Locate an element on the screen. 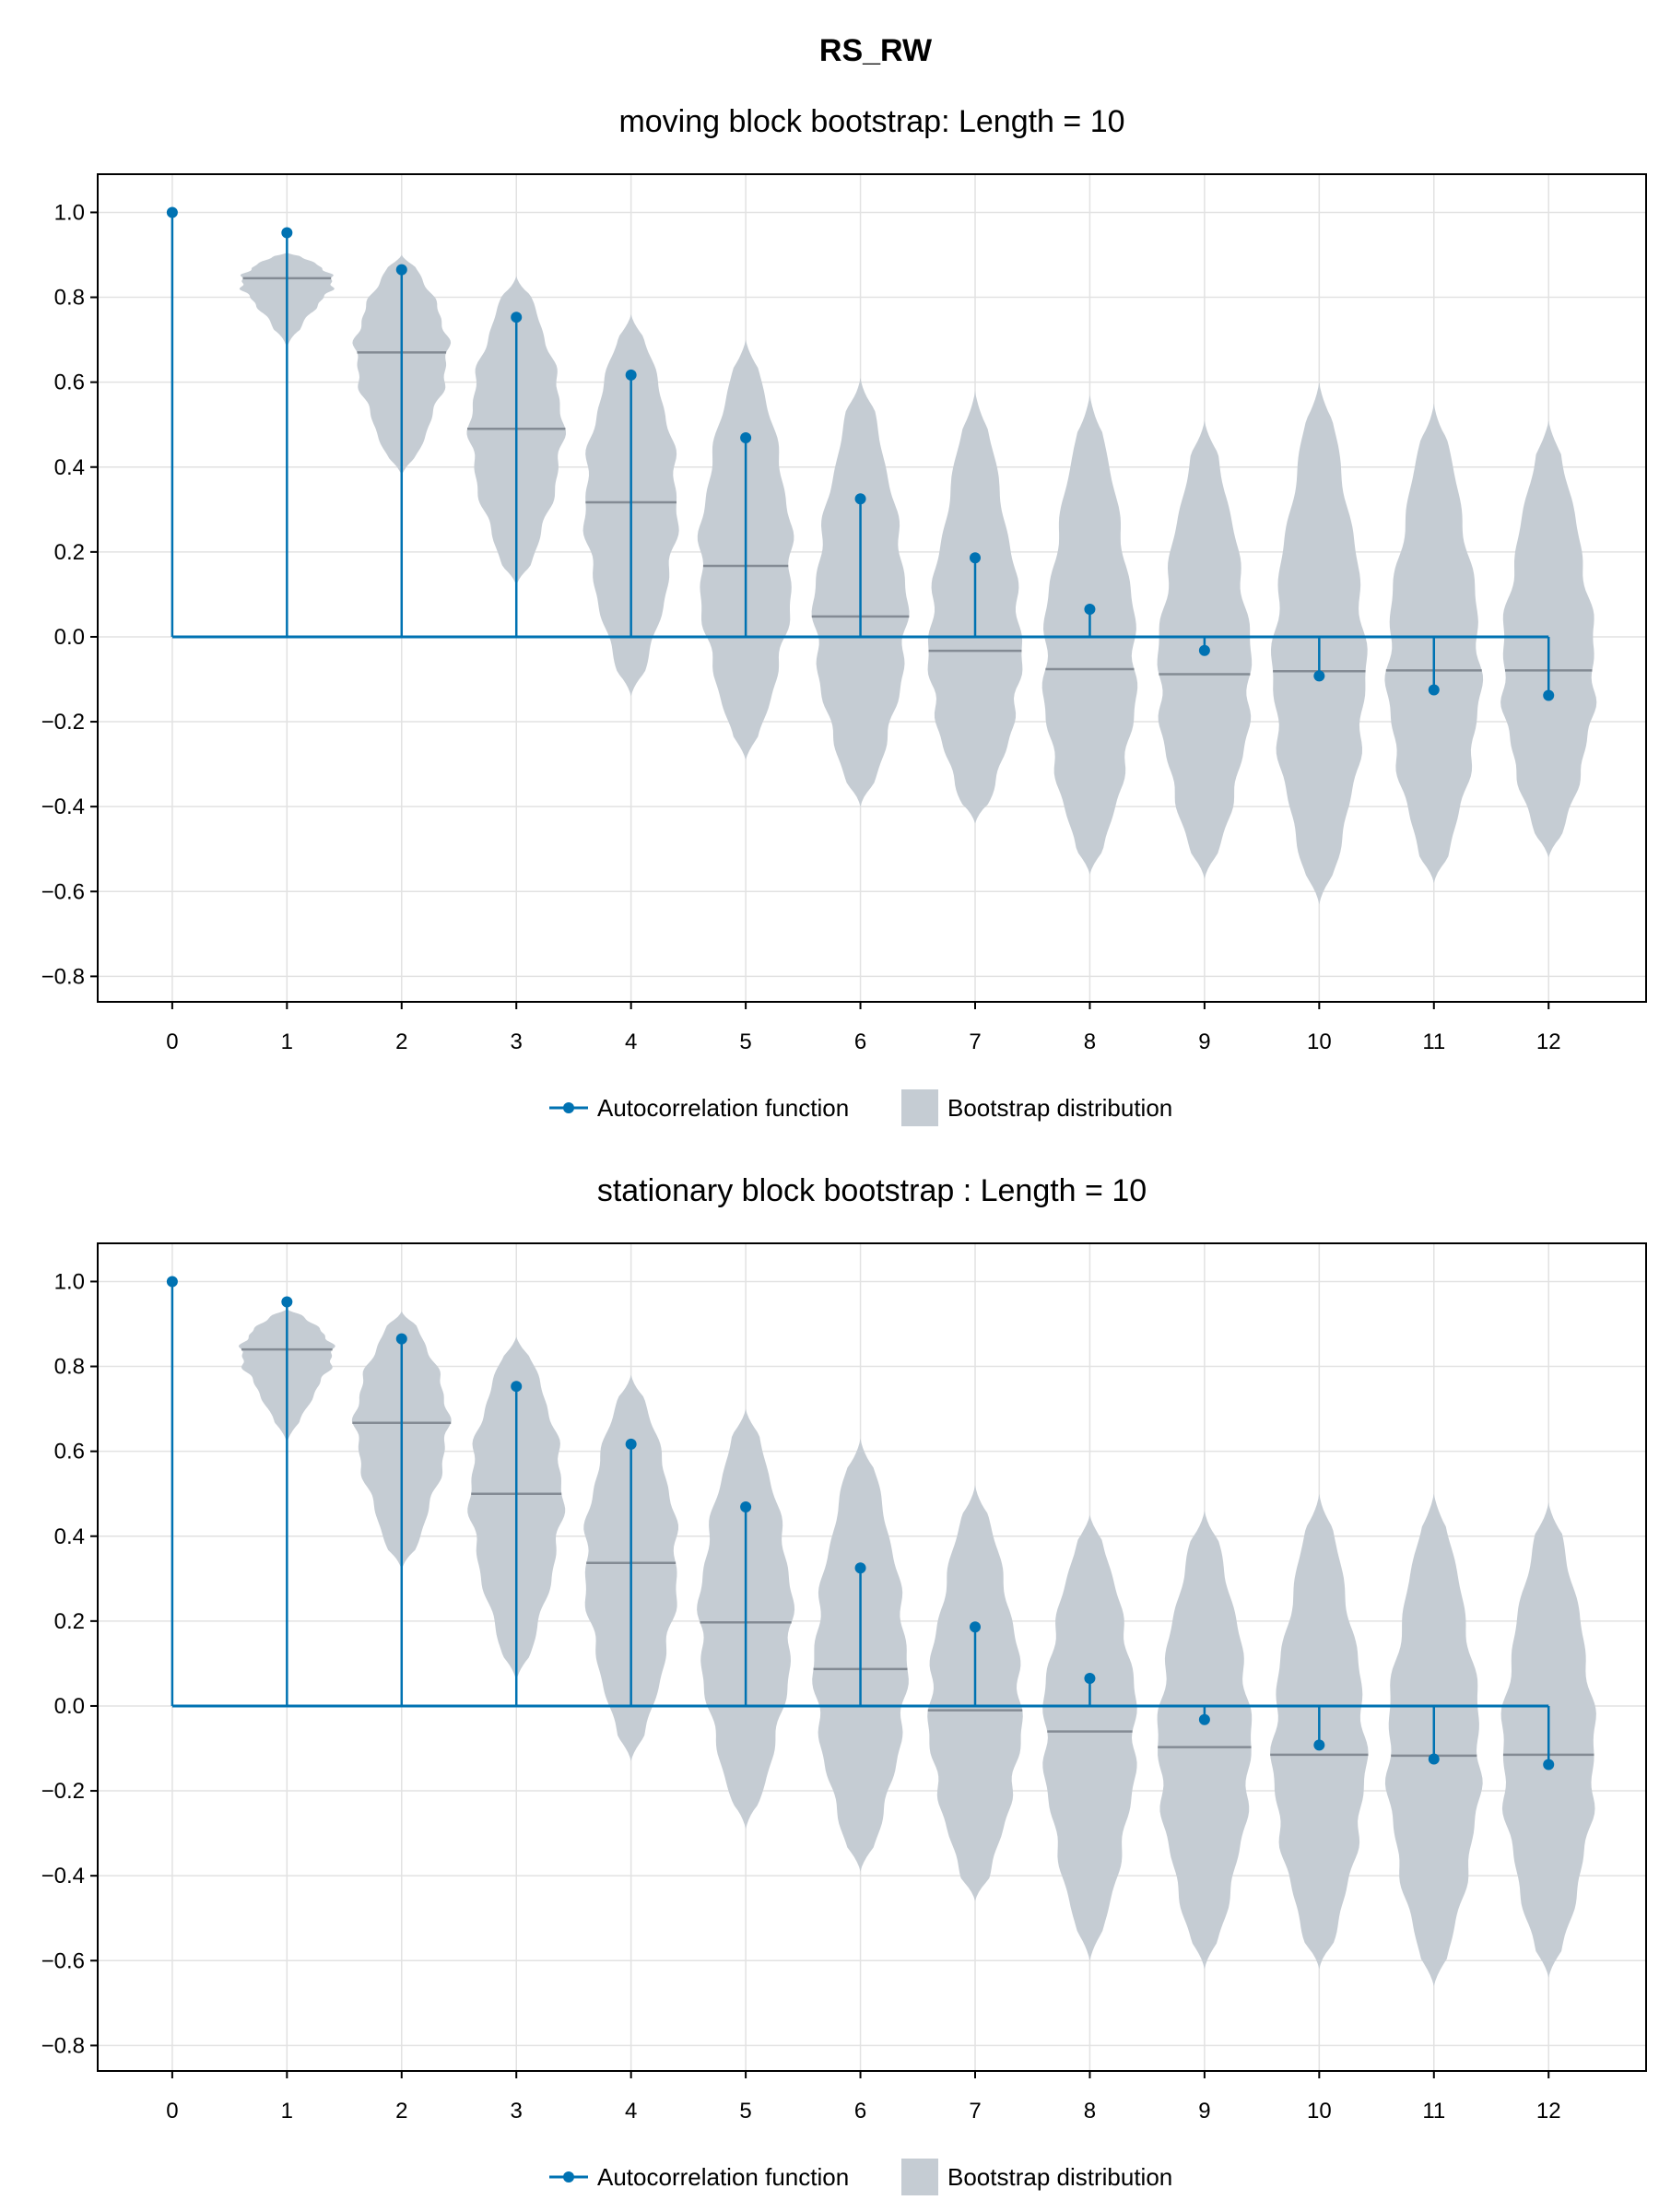 This screenshot has height=2212, width=1659. panel-title: moving block bootstrap: Length = 10 is located at coordinates (871, 121).